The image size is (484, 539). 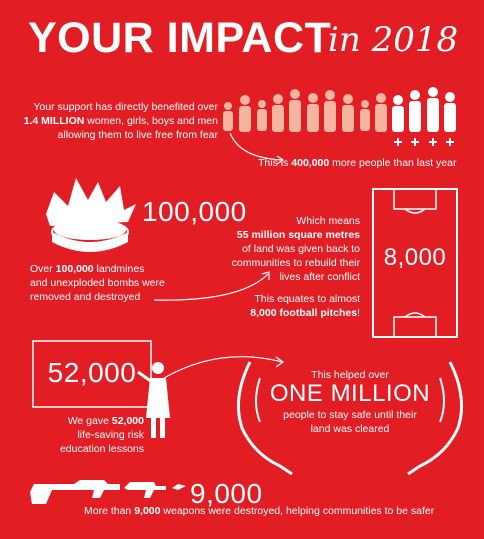 I want to click on safe-big-text: ONE MILLION, so click(x=350, y=393).